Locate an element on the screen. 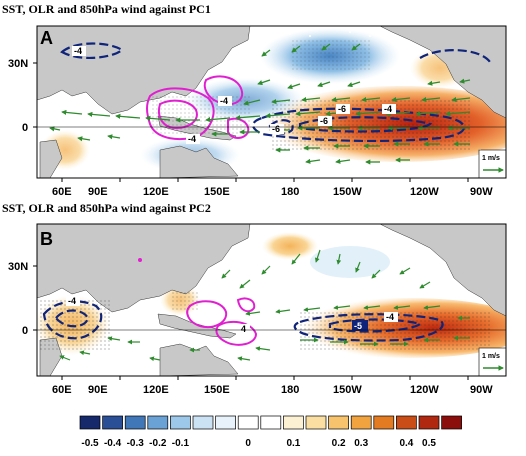 The image size is (526, 456). colorbar-label: -0.2 is located at coordinates (158, 443).